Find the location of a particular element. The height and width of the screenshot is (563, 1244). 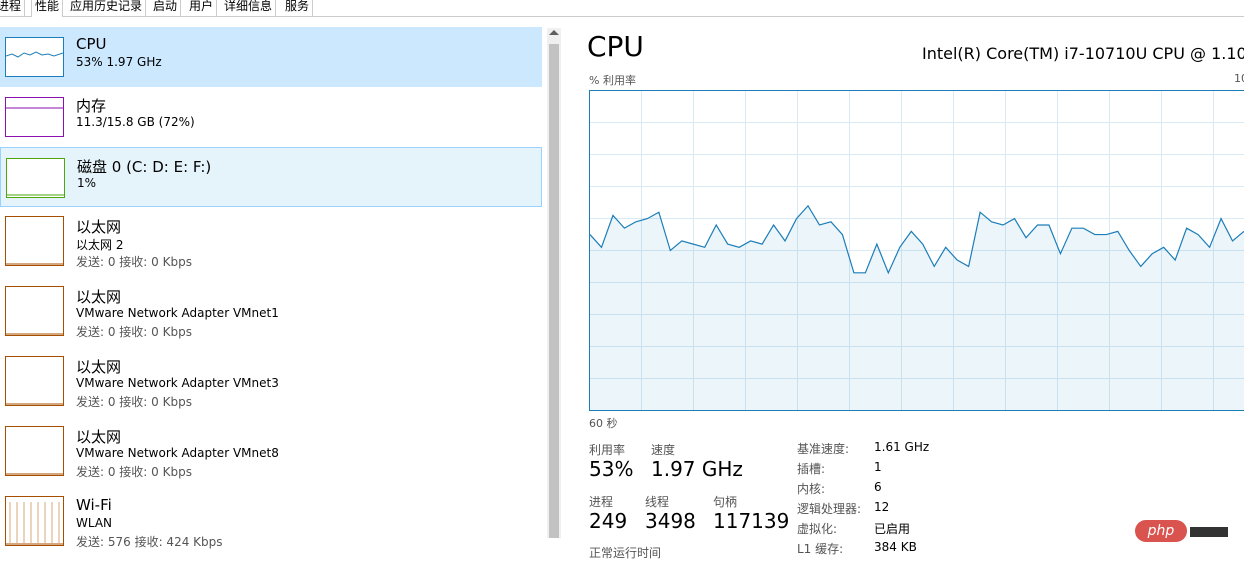

thumbnail-trace is located at coordinates (34, 54).